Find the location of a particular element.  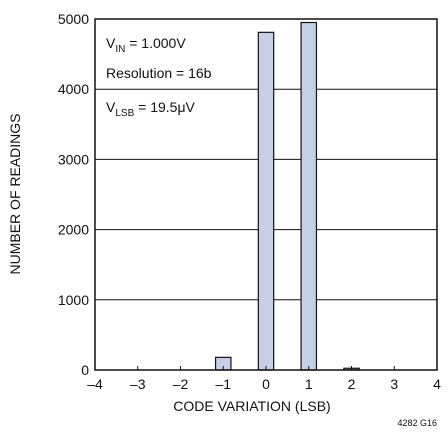

annotation-vin: VIN = 1.000V is located at coordinates (146, 45).